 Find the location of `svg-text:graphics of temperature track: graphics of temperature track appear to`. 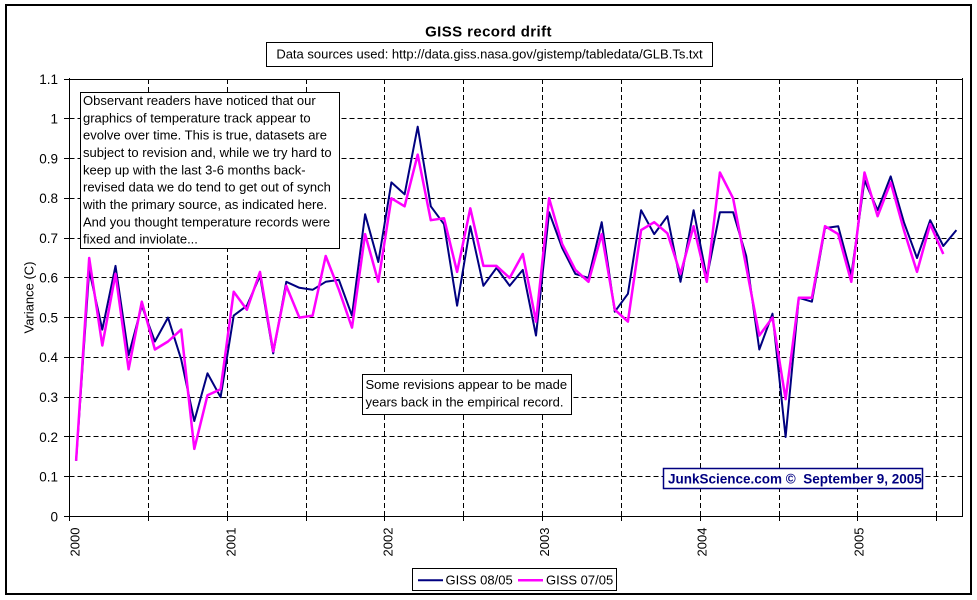

svg-text:graphics of temperature track: graphics of temperature track appear to is located at coordinates (197, 117).